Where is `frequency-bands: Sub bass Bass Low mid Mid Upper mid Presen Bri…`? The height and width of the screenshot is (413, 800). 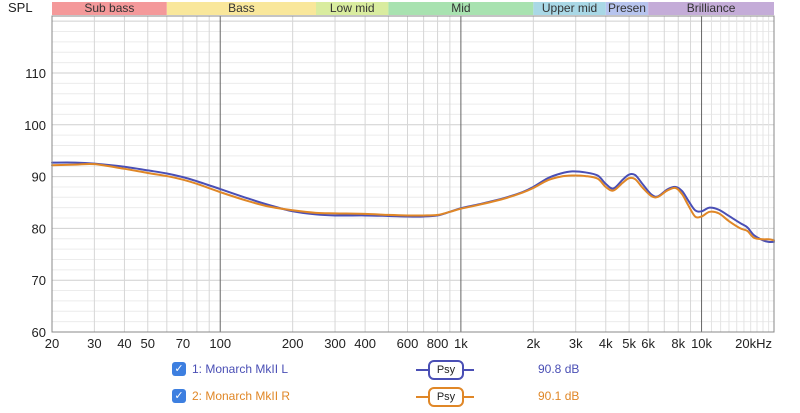 frequency-bands: Sub bass Bass Low mid Mid Upper mid Presen Bri… is located at coordinates (413, 8).